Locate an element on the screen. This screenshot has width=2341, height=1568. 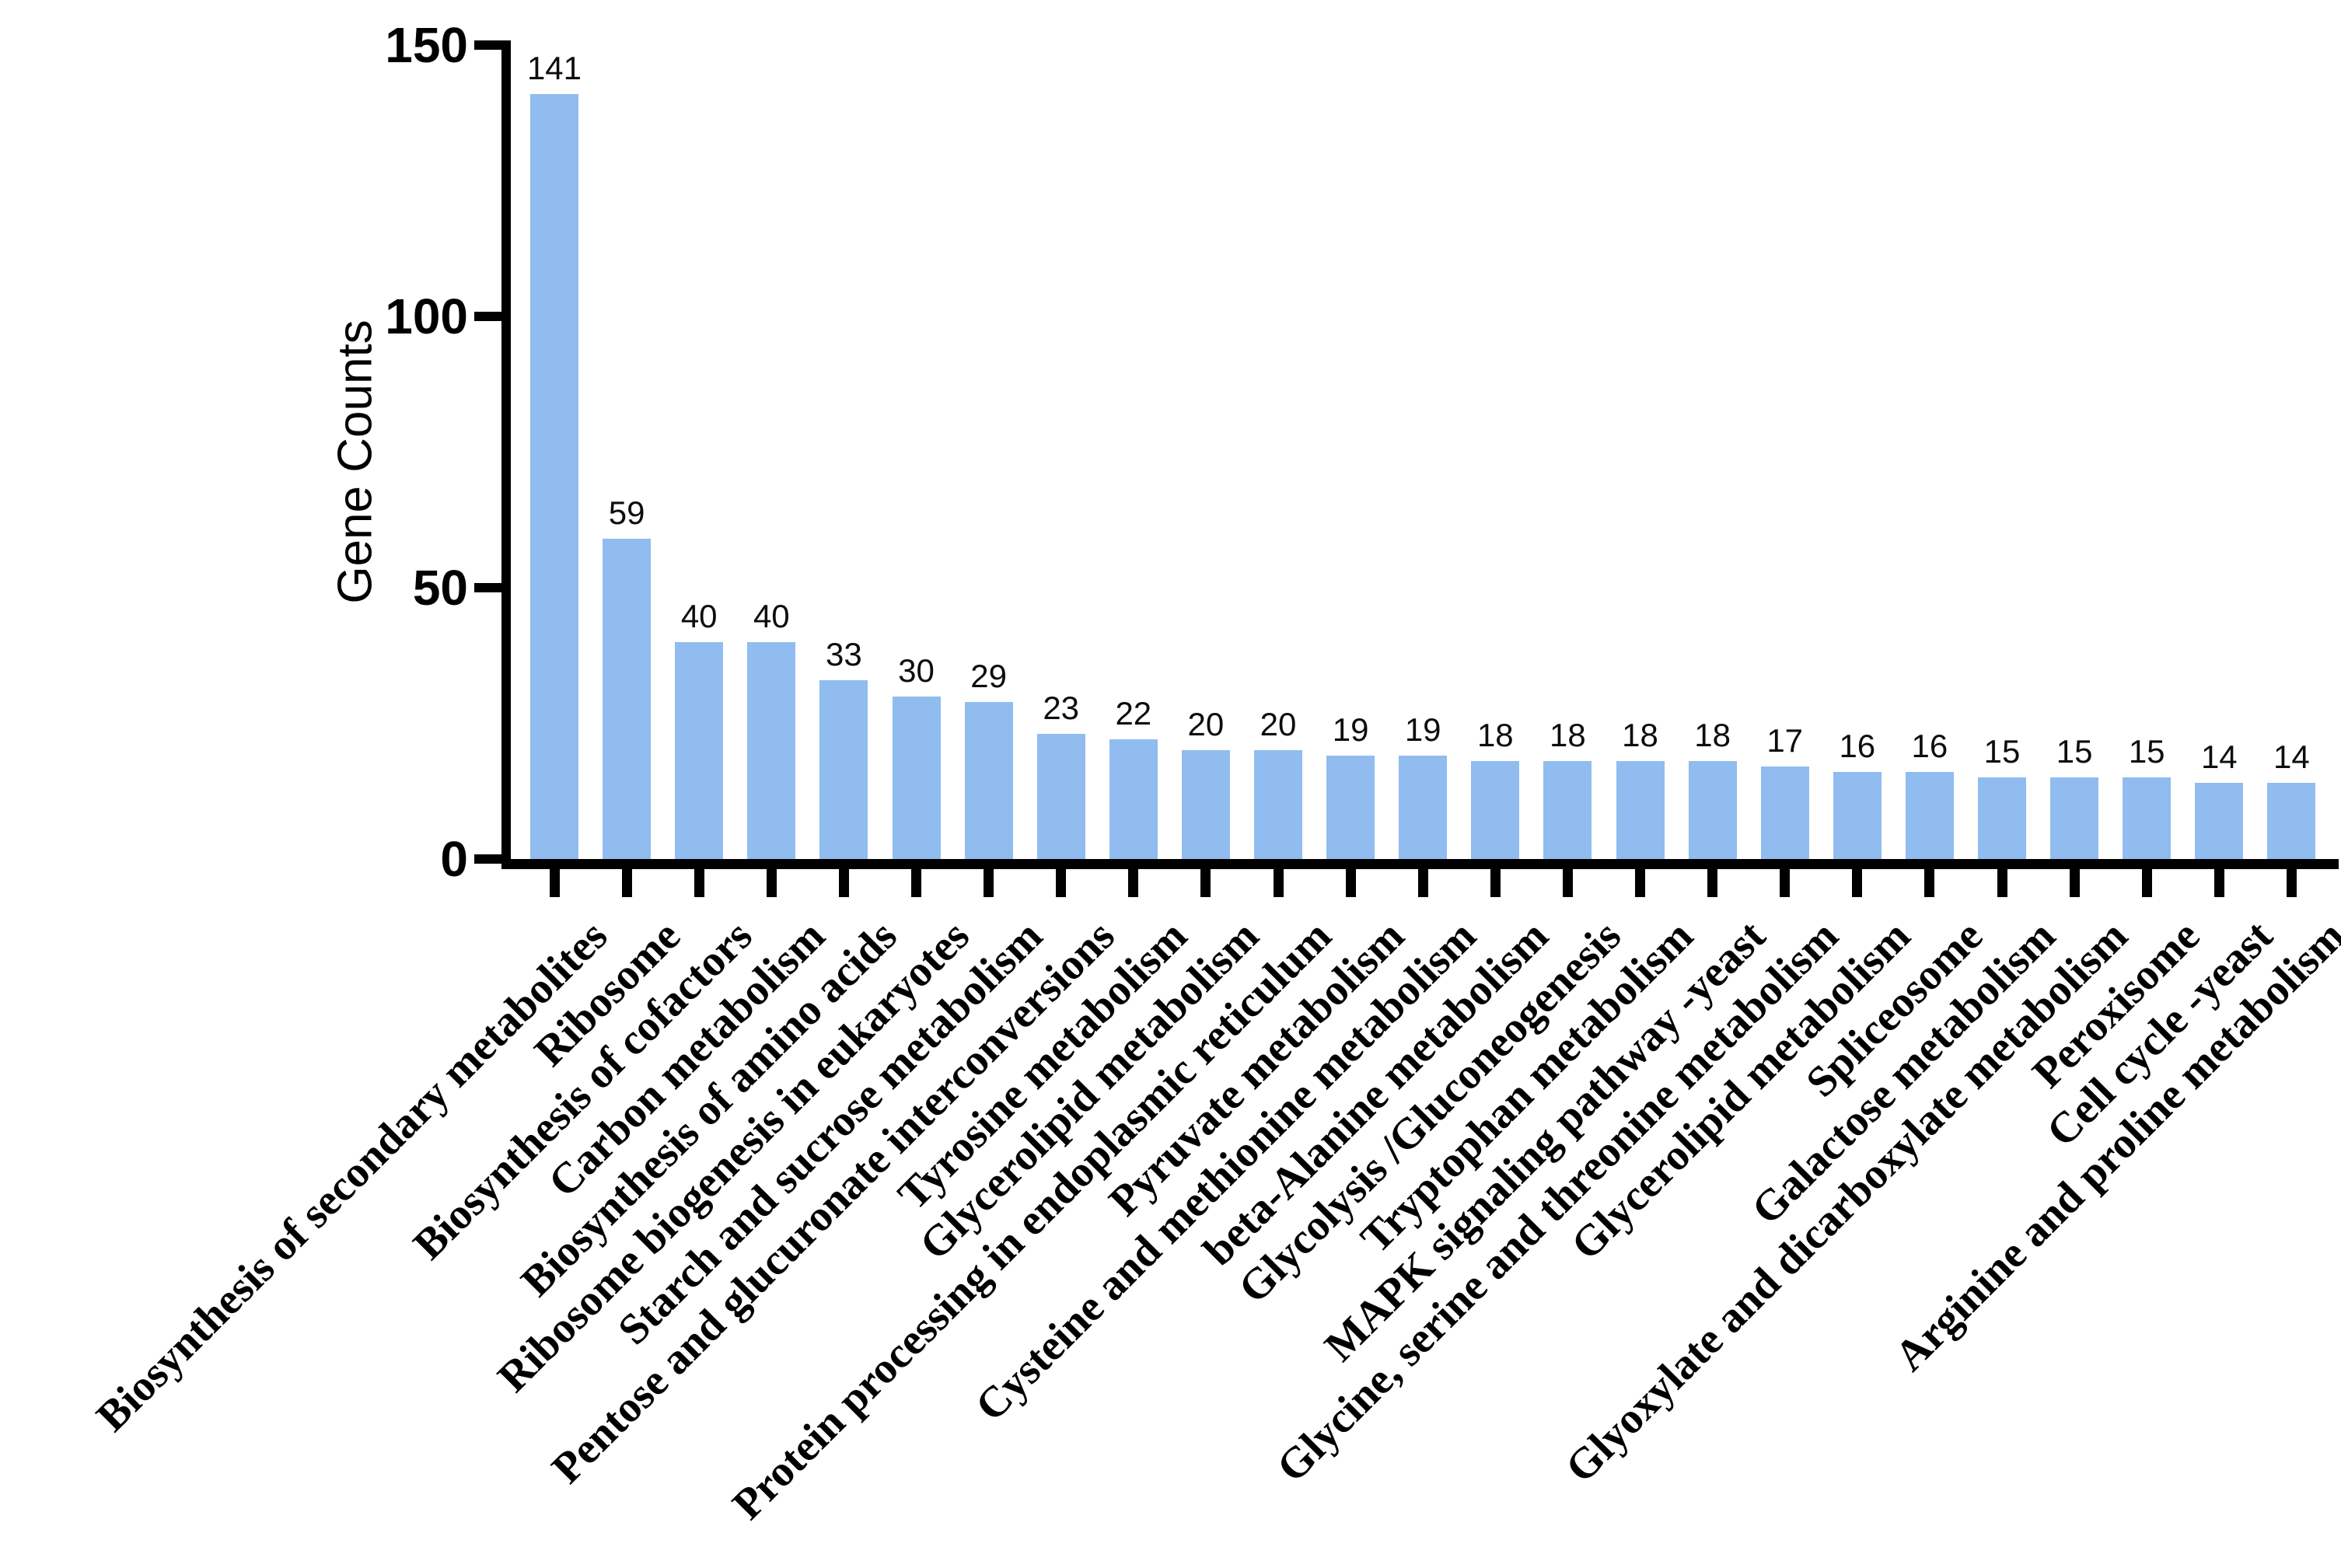
bar-value-label: 23 is located at coordinates (1061, 708).